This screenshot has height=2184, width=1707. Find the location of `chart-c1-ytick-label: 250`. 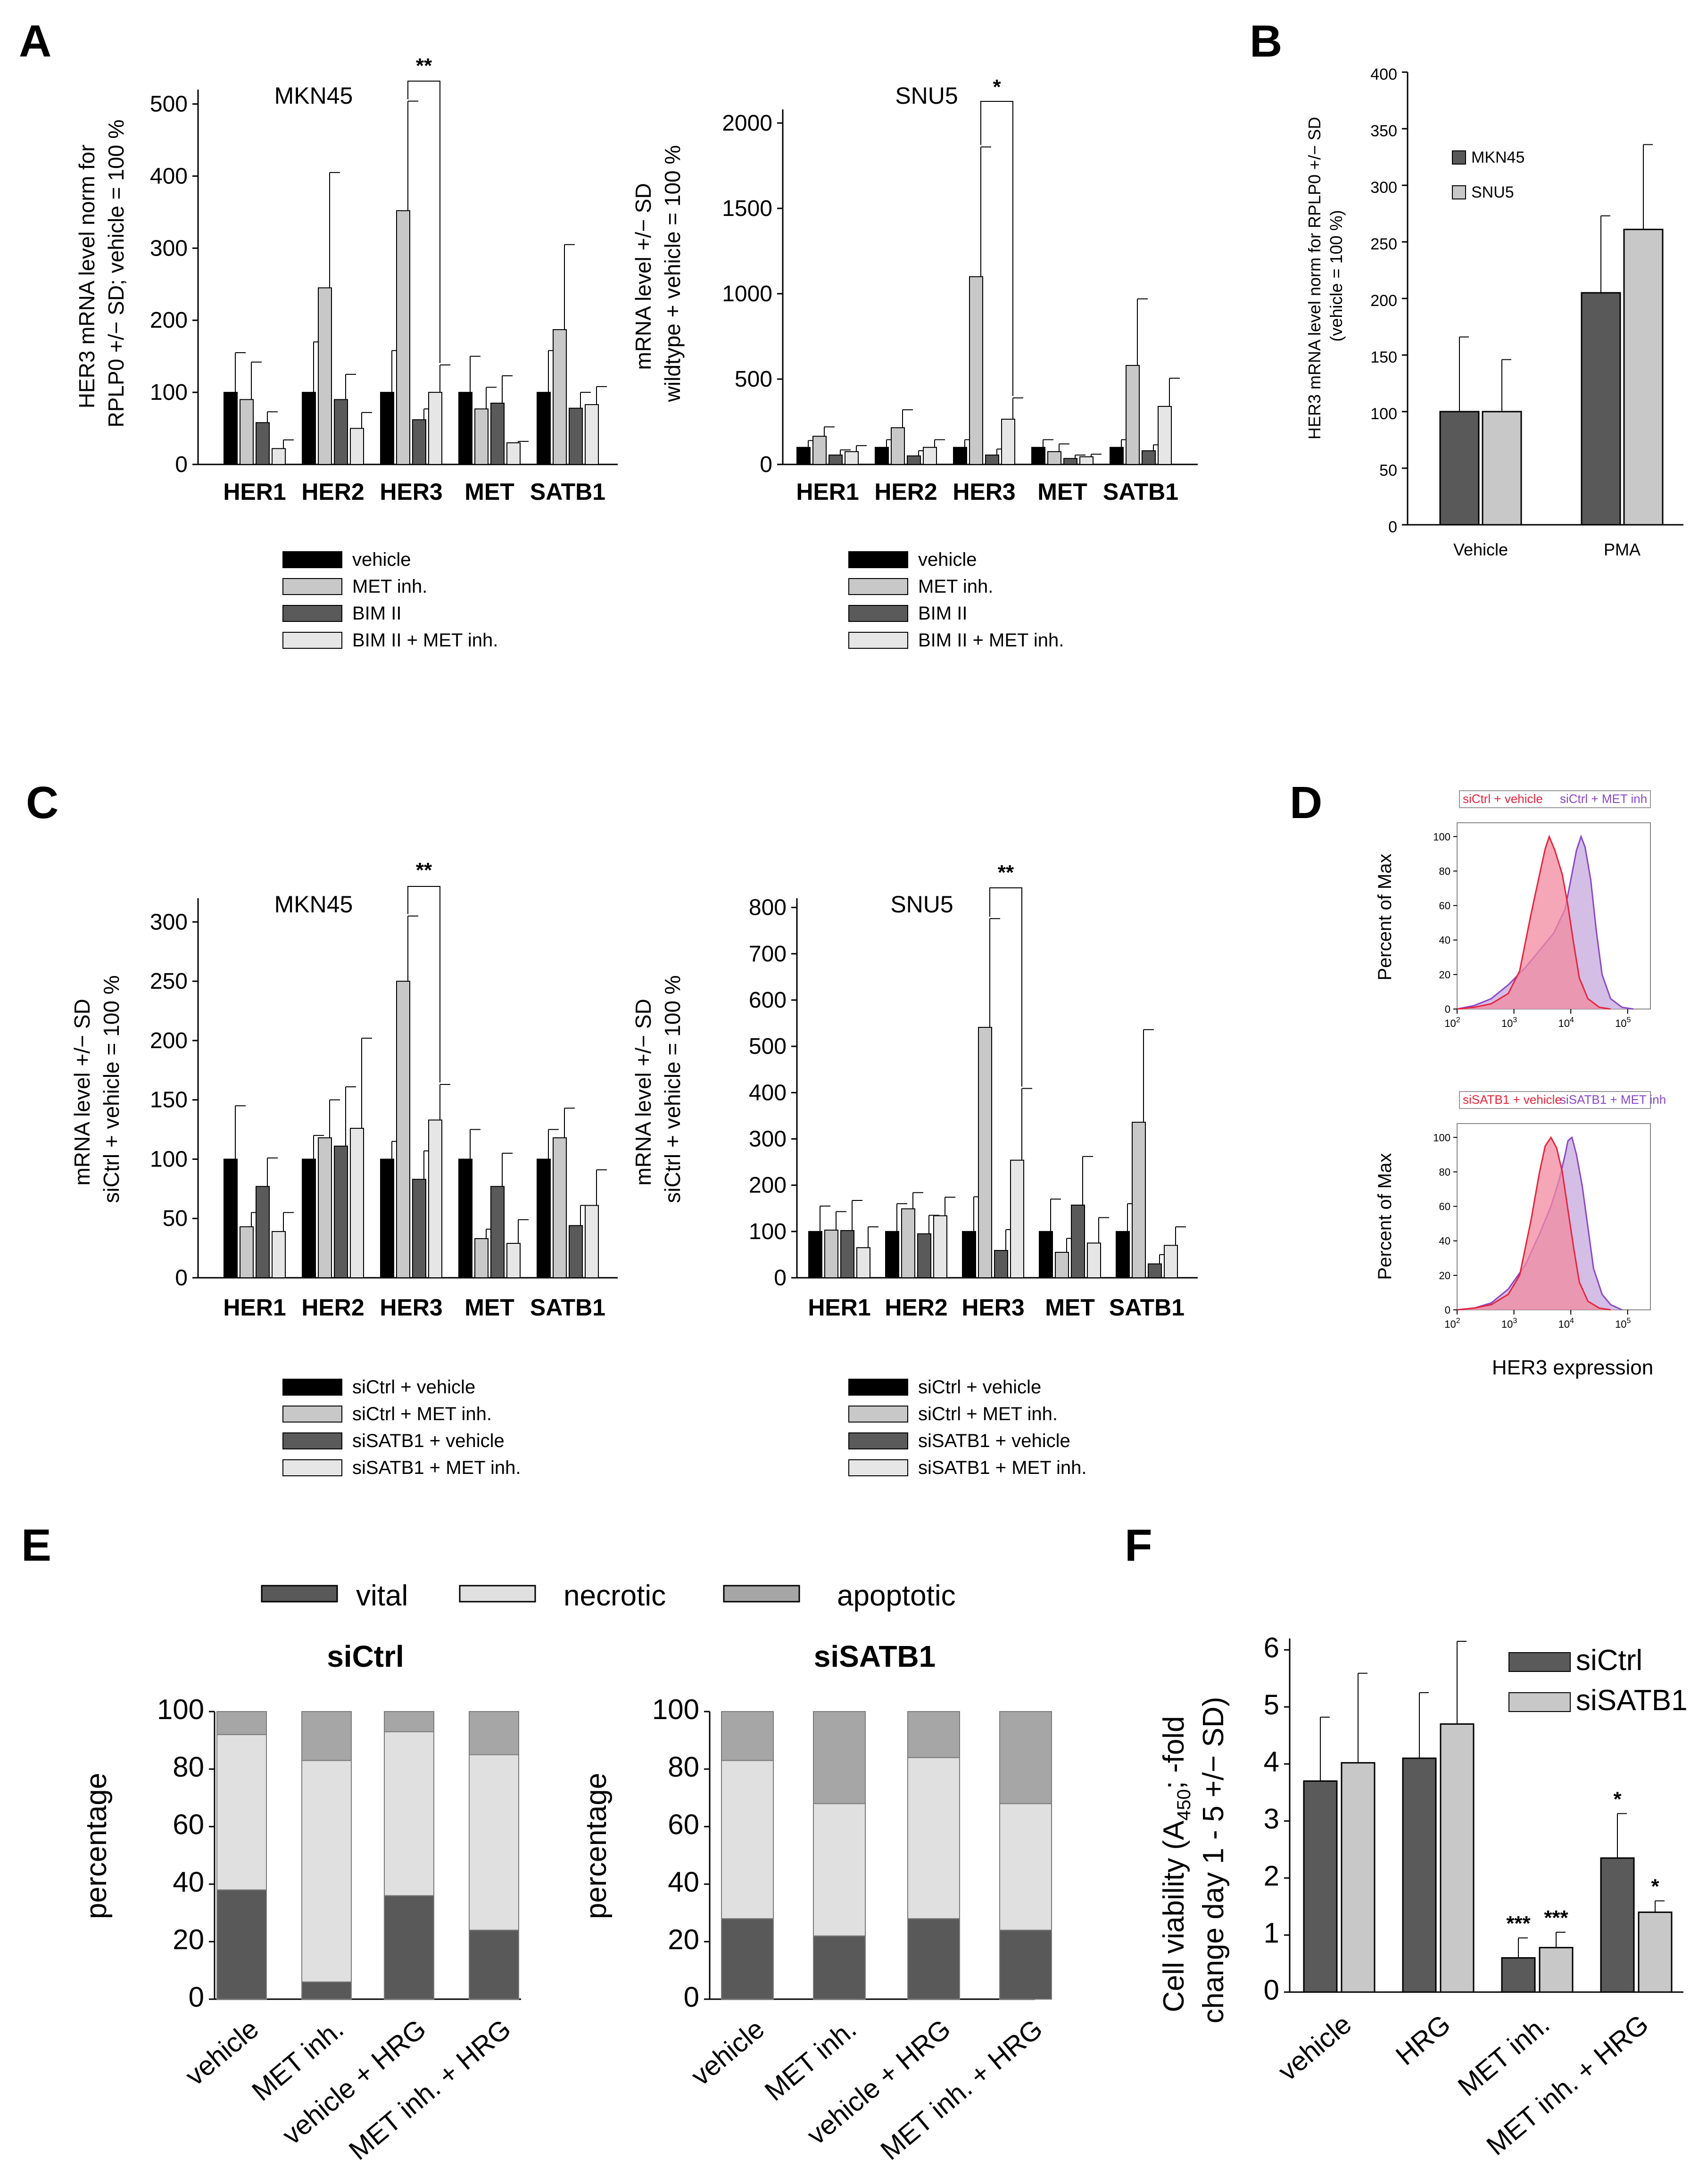

chart-c1-ytick-label: 250 is located at coordinates (169, 982).